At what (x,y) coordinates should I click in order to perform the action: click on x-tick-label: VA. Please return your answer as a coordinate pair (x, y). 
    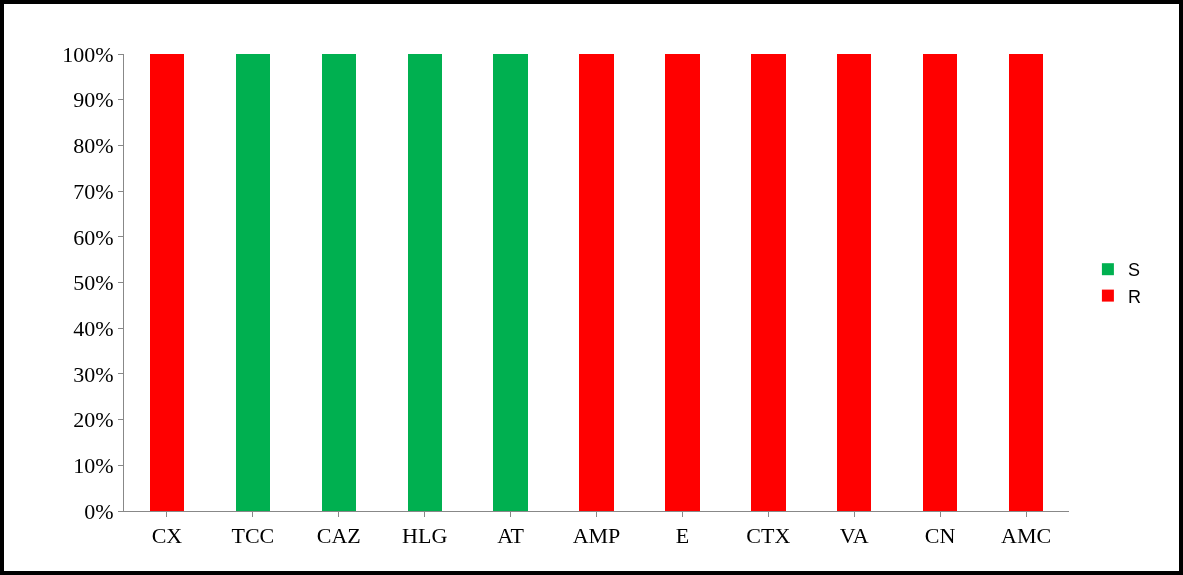
    Looking at the image, I should click on (854, 536).